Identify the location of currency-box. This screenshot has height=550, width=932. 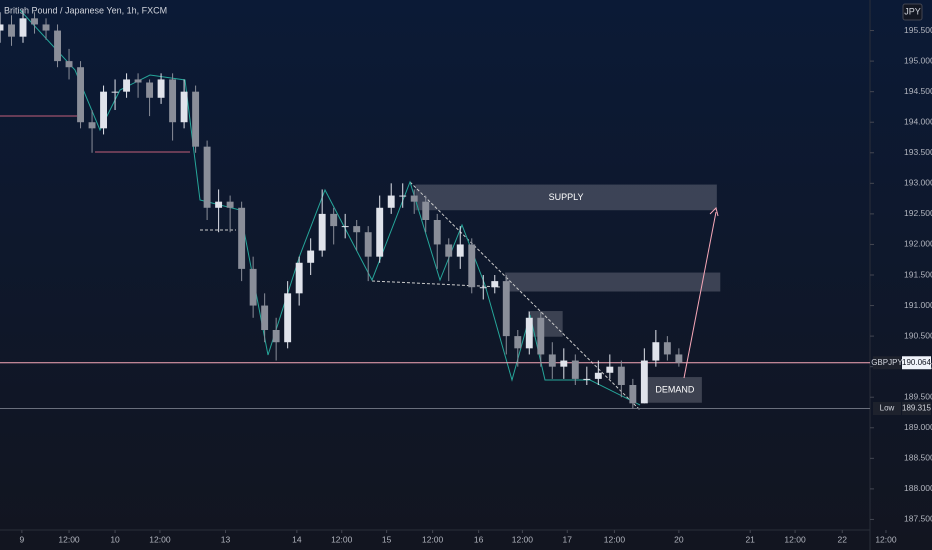
(912, 12).